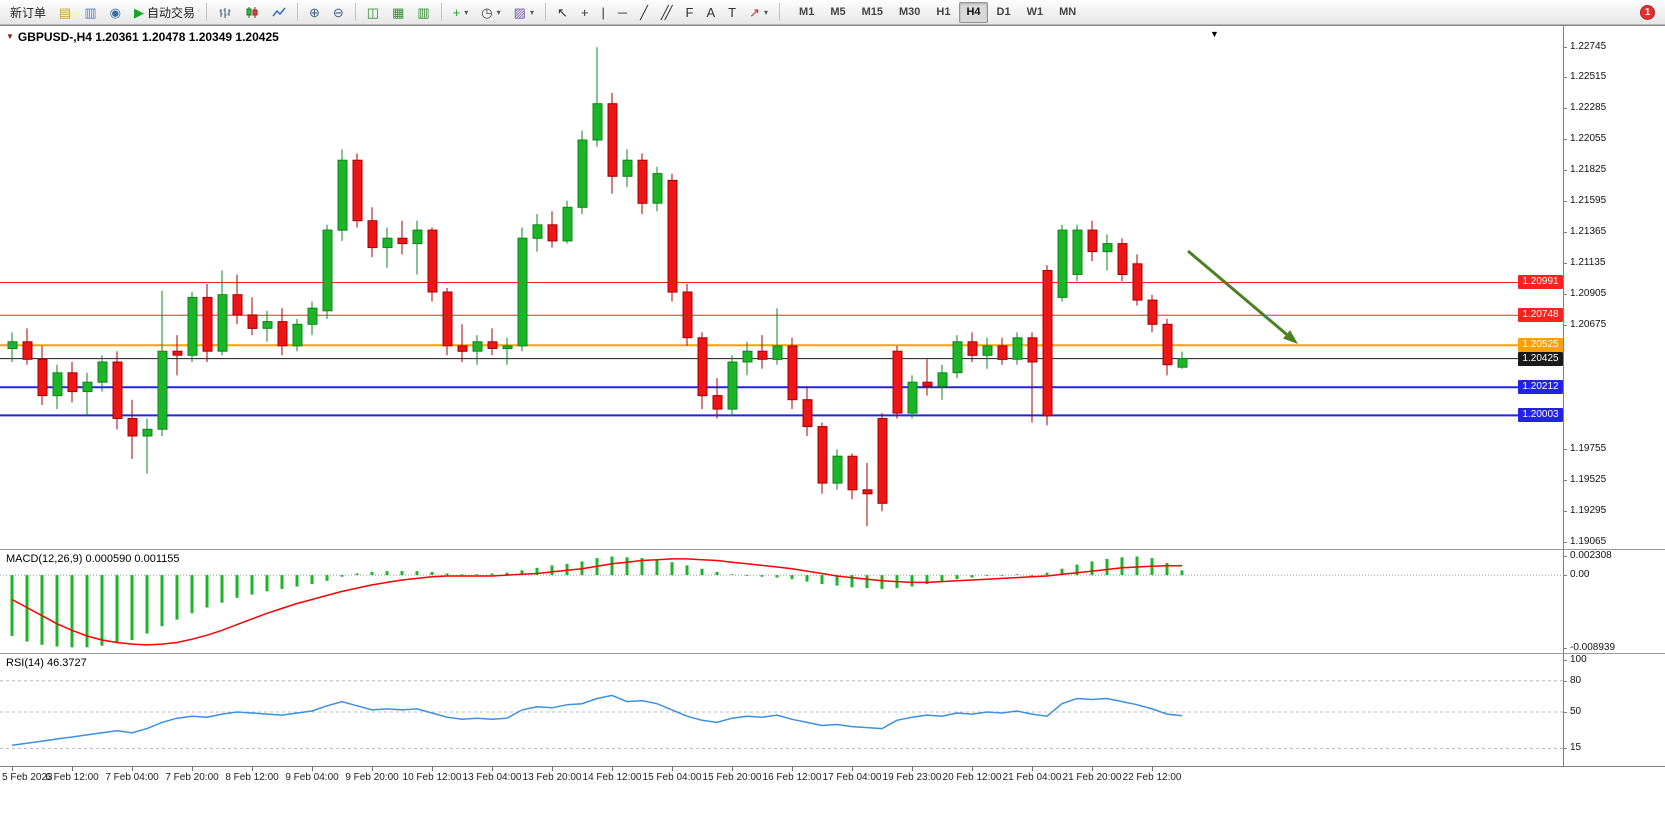 This screenshot has height=840, width=1665. What do you see at coordinates (910, 12) in the screenshot?
I see `timeframe-m30-button: M30` at bounding box center [910, 12].